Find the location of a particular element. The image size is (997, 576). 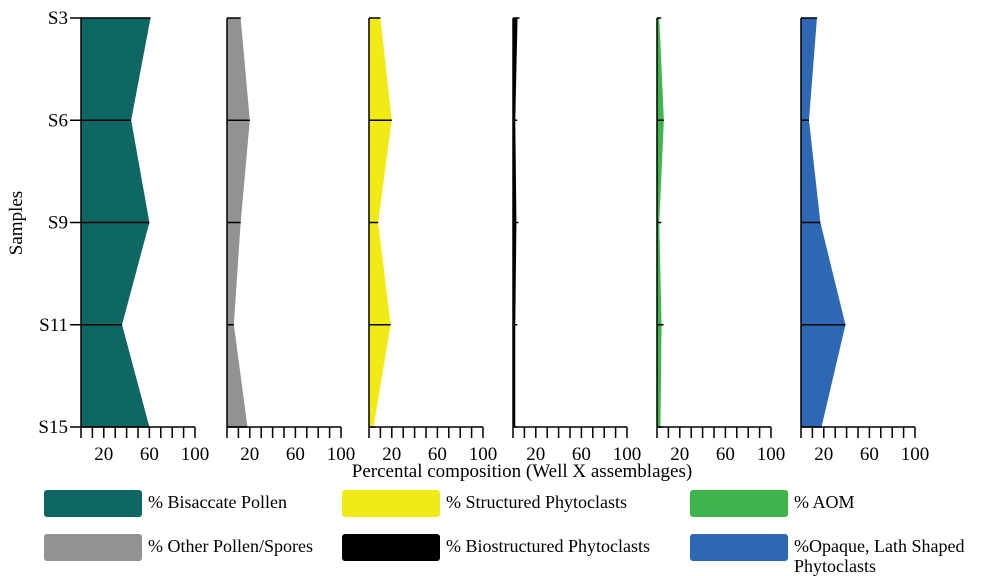

y-tick-label-s15: S15 is located at coordinates (53, 427).